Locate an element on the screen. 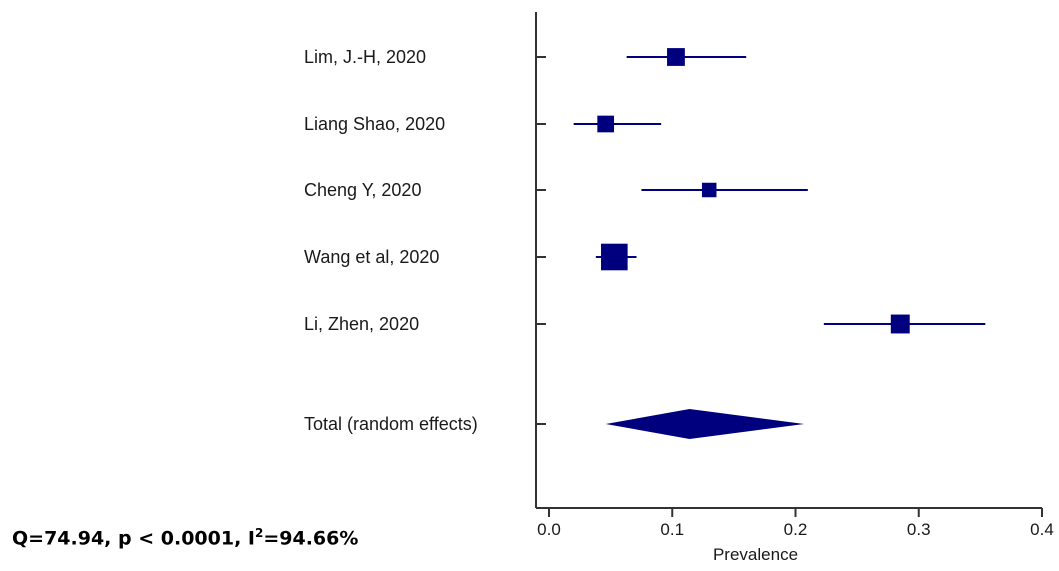  study-row: Cheng Y, 2020 is located at coordinates (556, 190).